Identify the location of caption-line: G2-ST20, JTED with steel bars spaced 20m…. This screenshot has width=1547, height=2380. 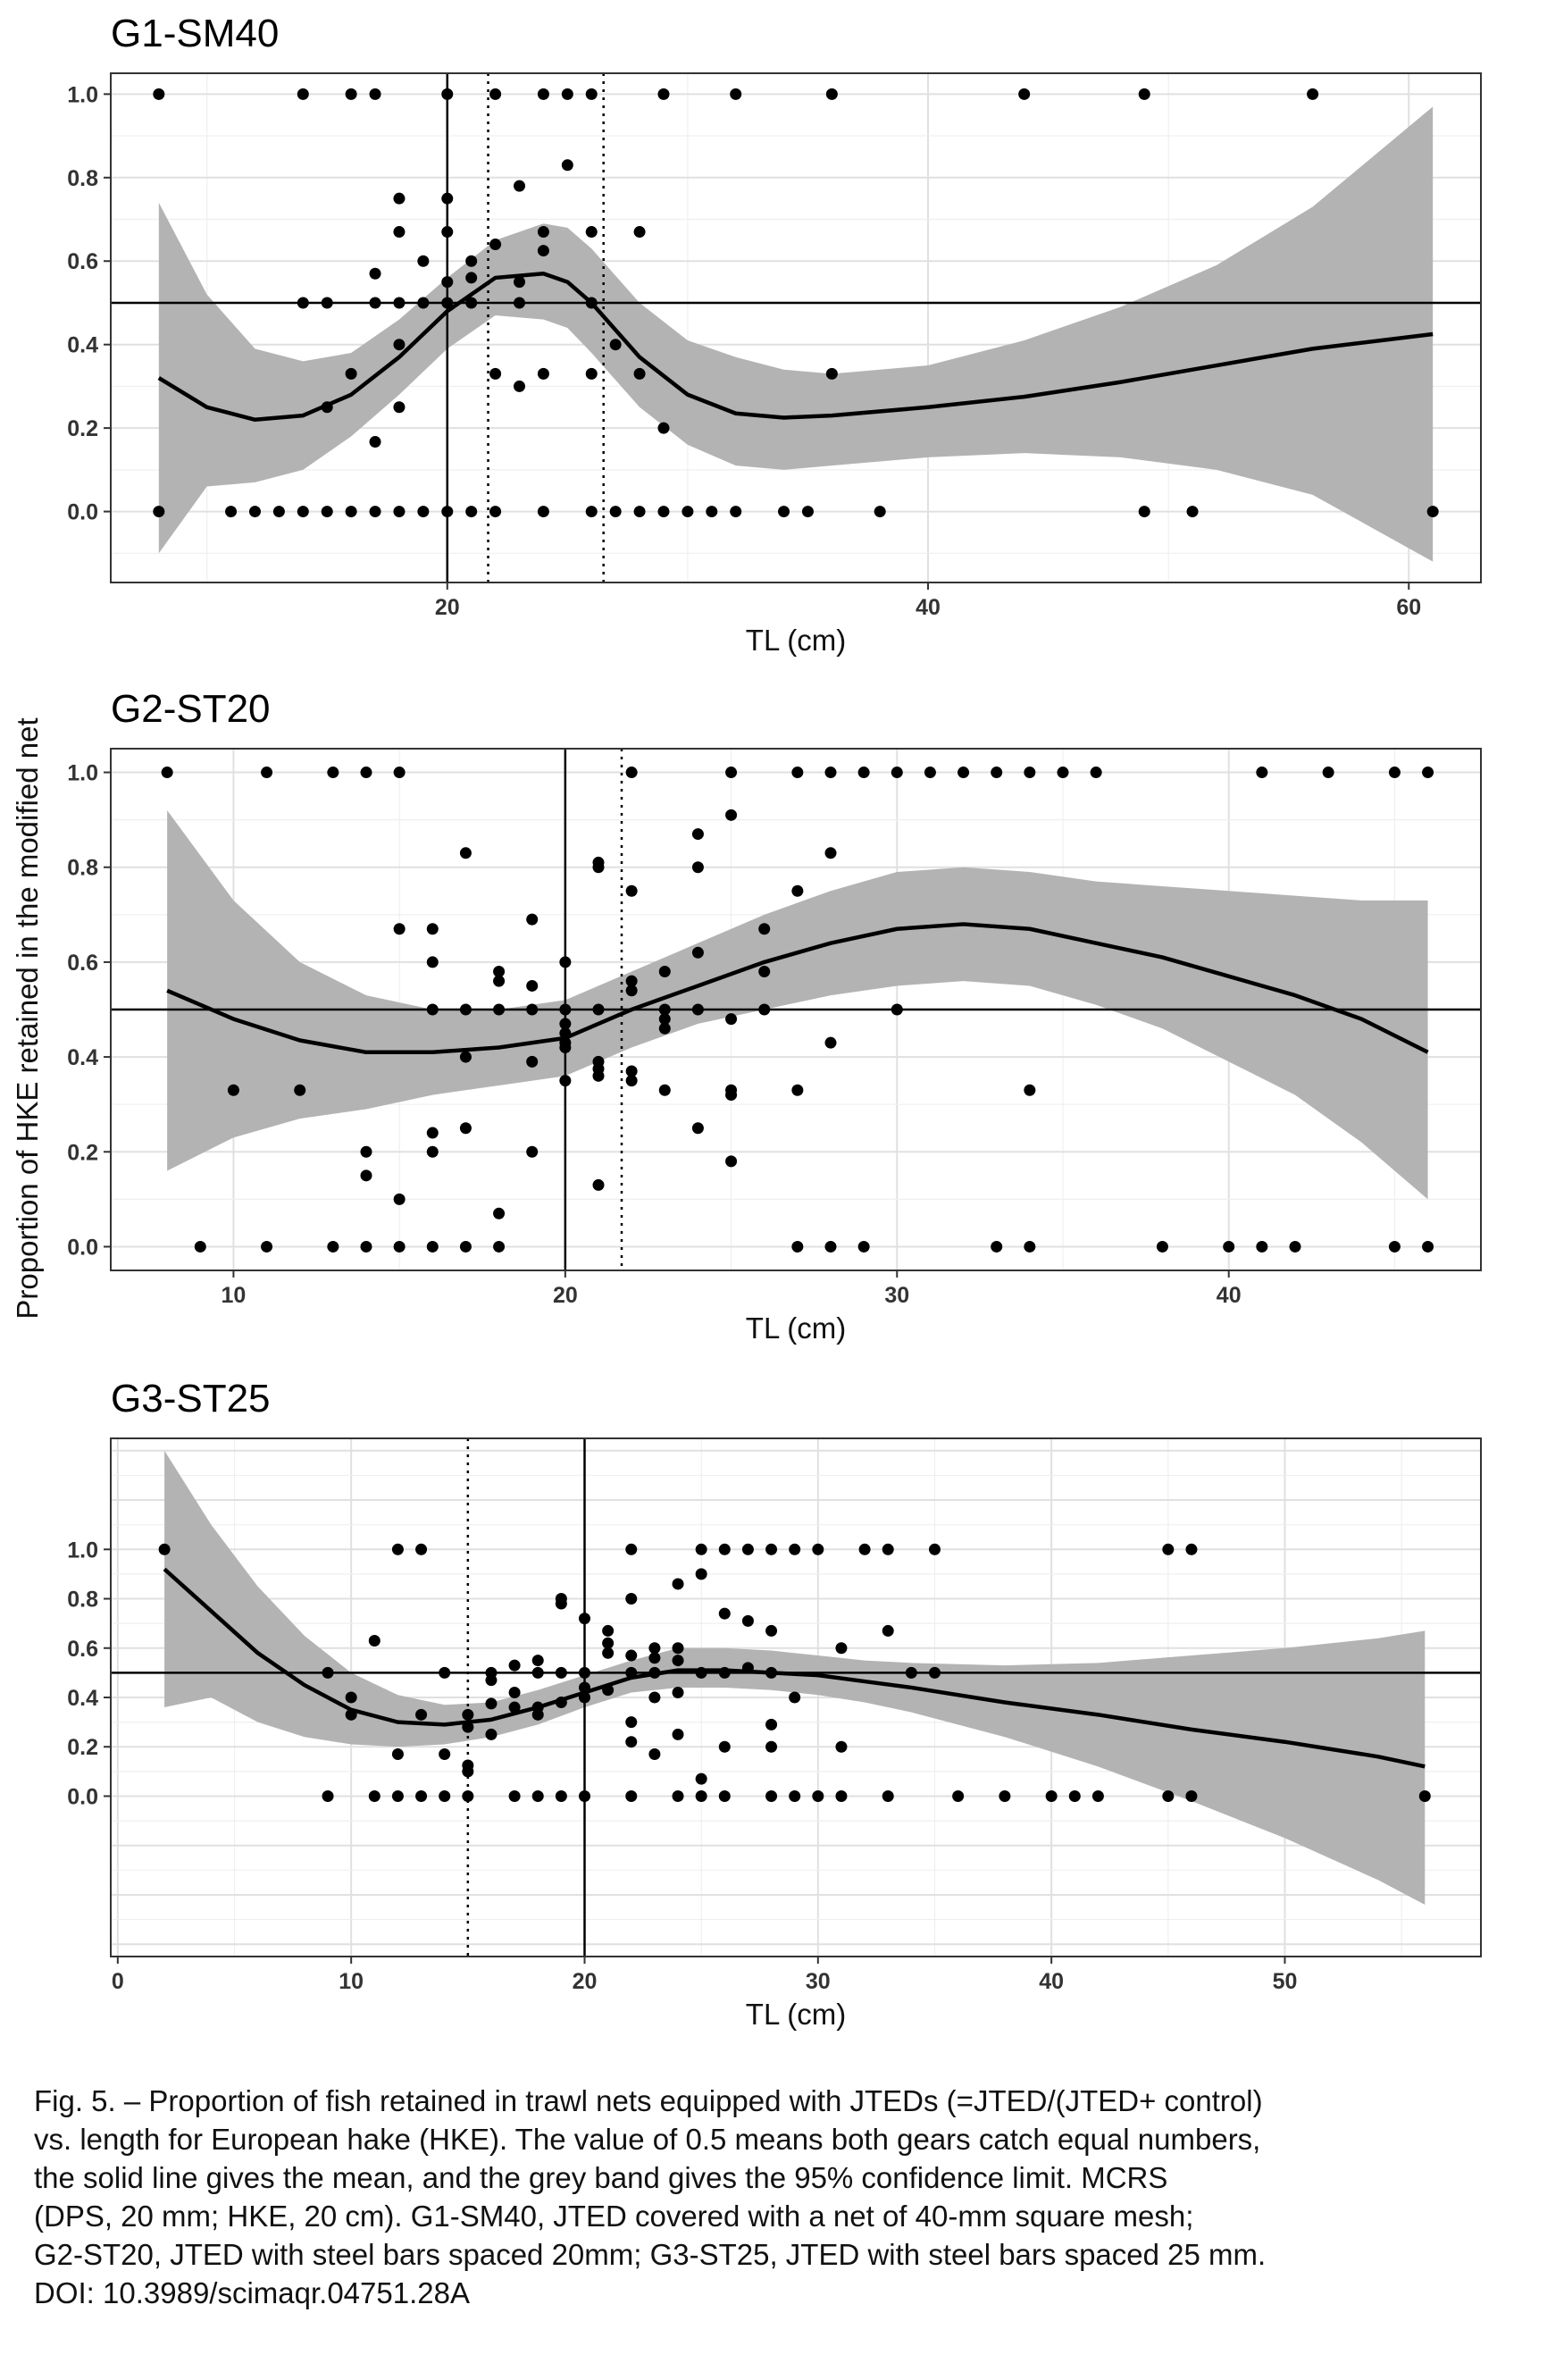
(650, 2254).